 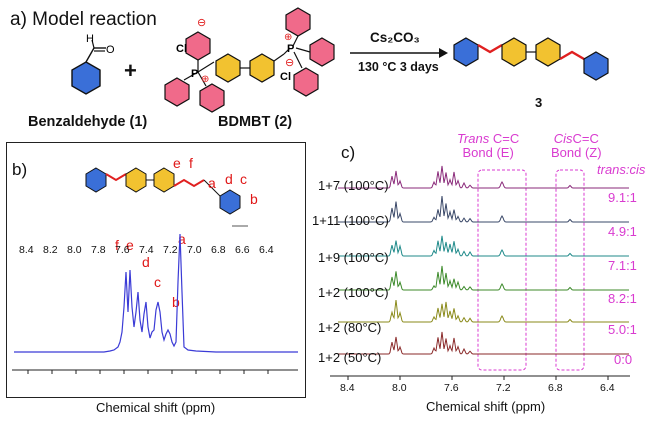 What do you see at coordinates (347, 388) in the screenshot?
I see `c-tick: 8.4` at bounding box center [347, 388].